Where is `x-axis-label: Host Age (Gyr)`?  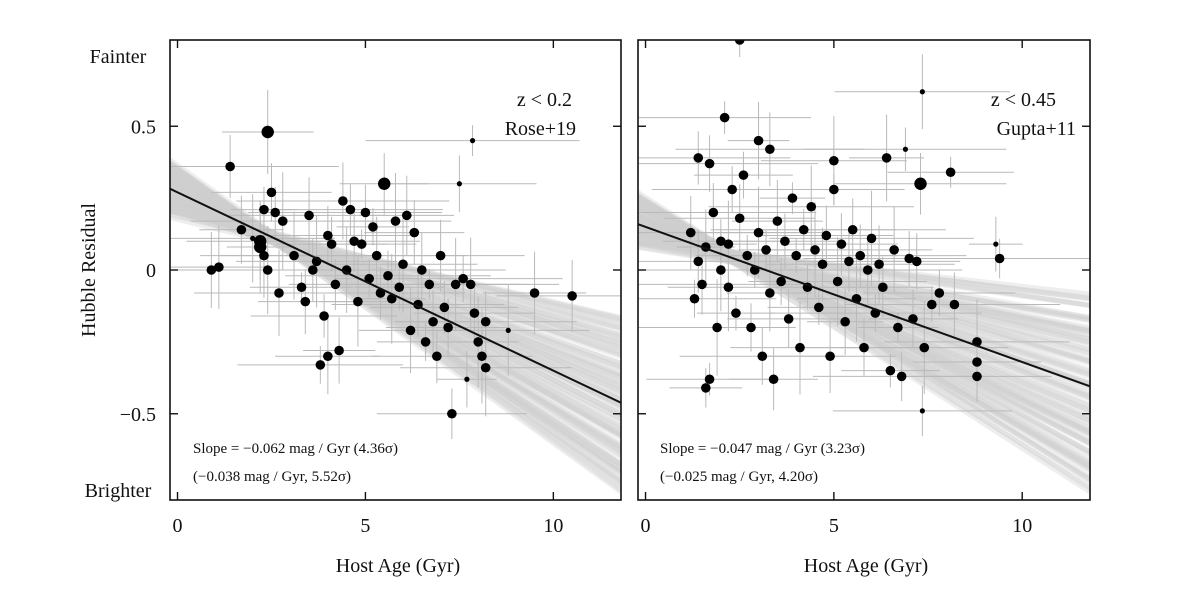
x-axis-label: Host Age (Gyr) is located at coordinates (398, 566).